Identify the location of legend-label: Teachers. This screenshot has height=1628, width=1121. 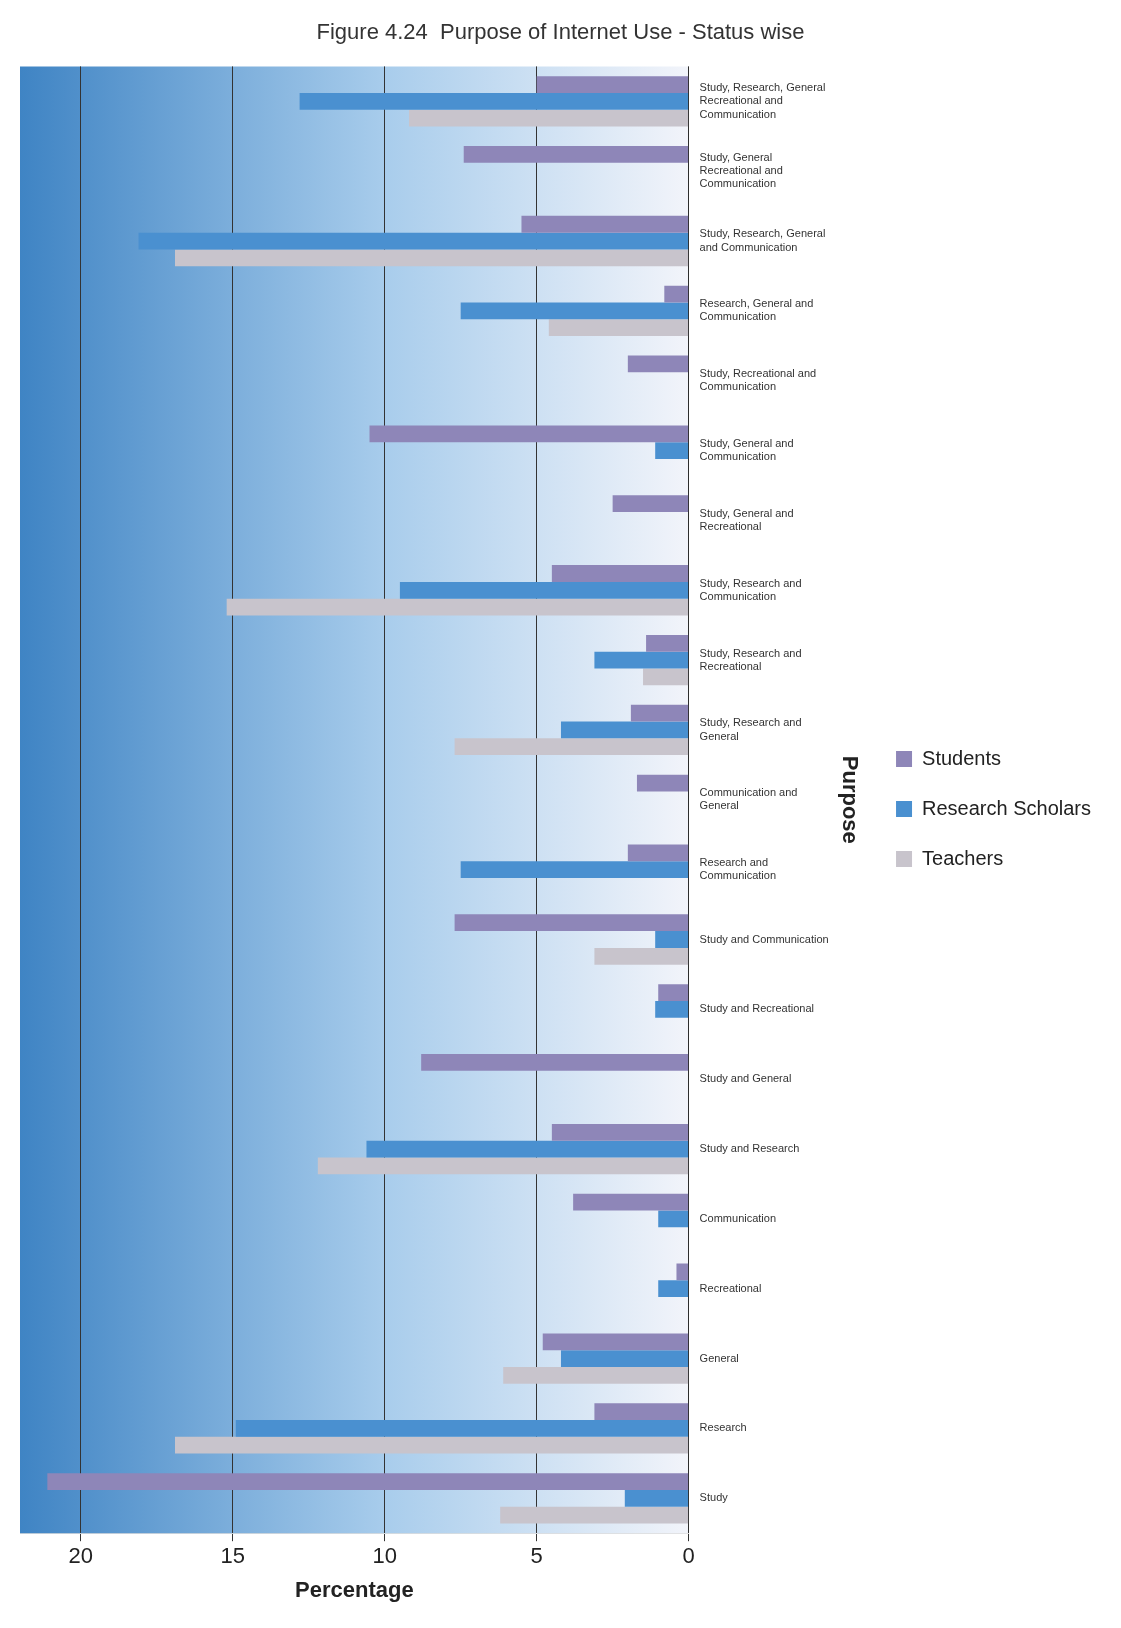
(963, 857).